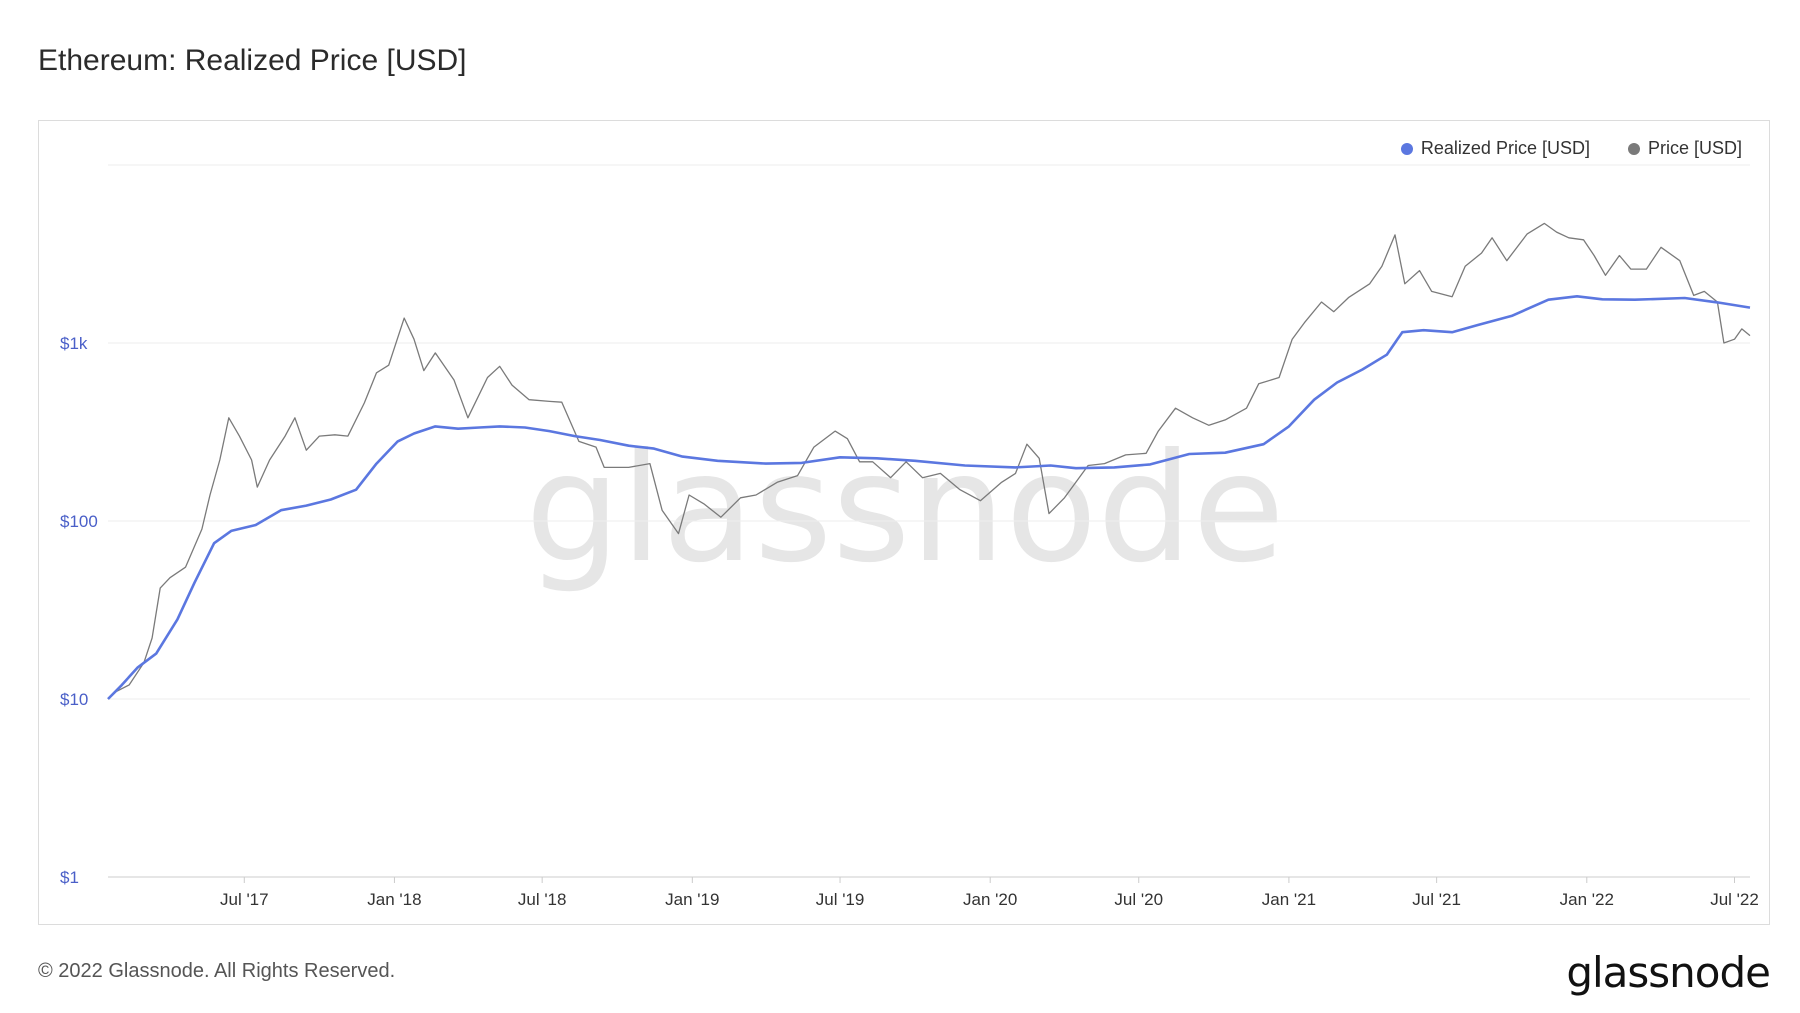  Describe the element at coordinates (904, 509) in the screenshot. I see `watermark-text: glassnode` at that location.